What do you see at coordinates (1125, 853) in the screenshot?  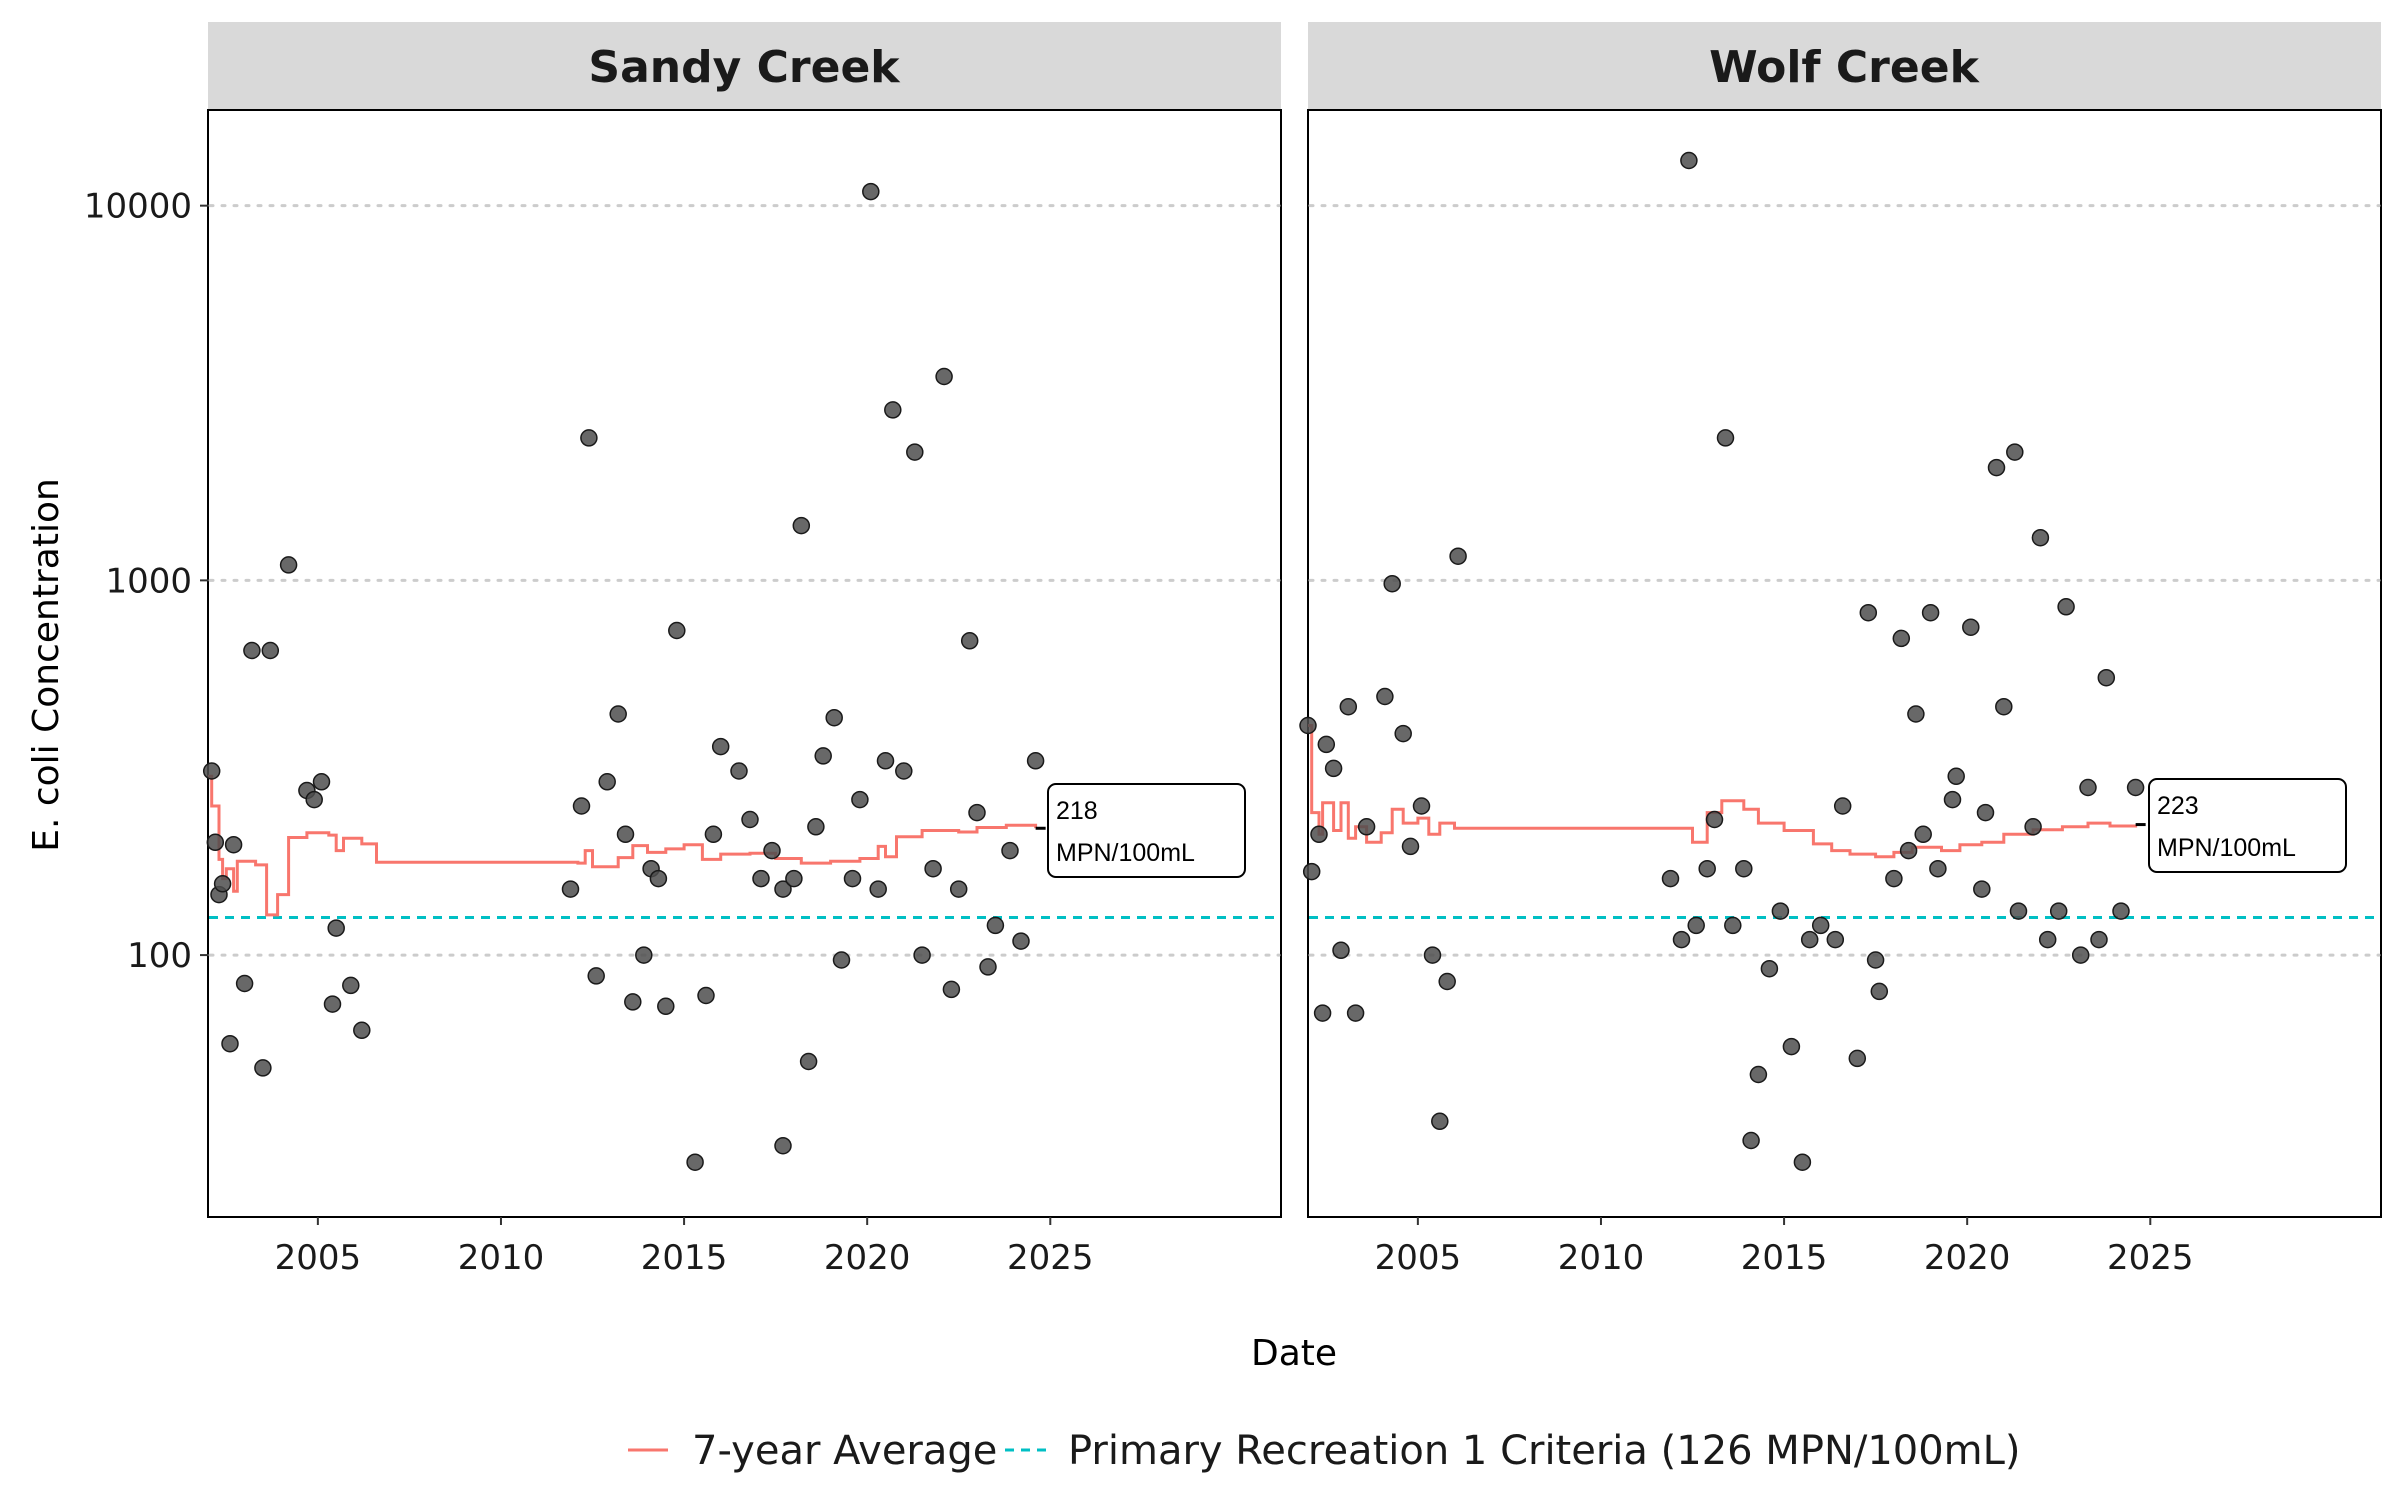 I see `value-label-unit: MPN/100mL` at bounding box center [1125, 853].